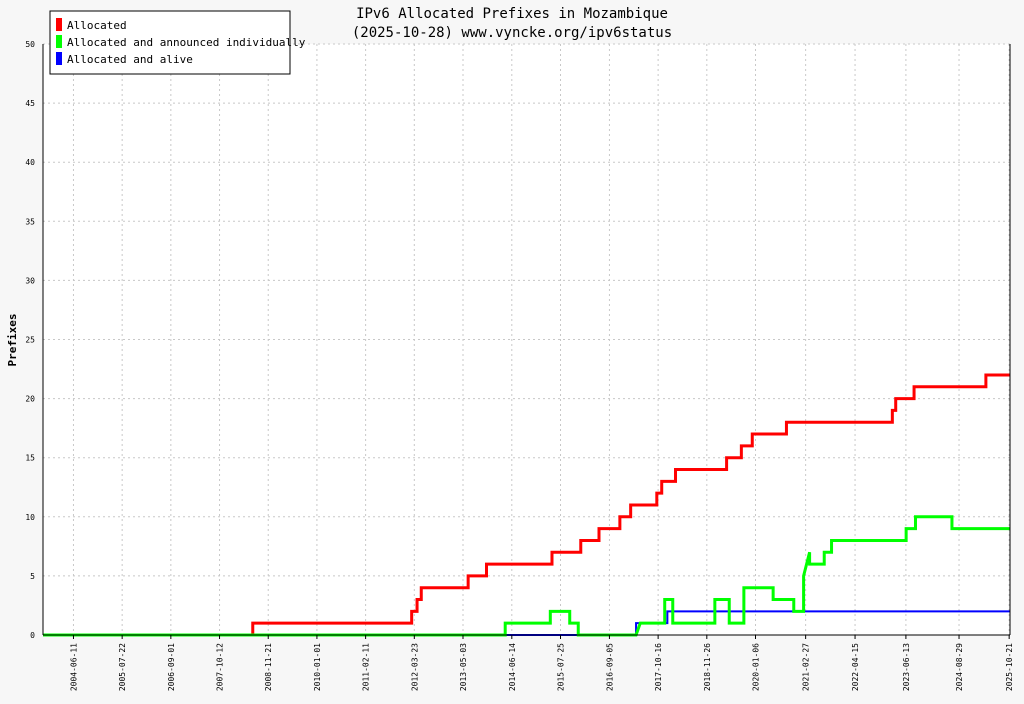 This screenshot has height=704, width=1024. I want to click on y-tick-label: 20, so click(30, 399).